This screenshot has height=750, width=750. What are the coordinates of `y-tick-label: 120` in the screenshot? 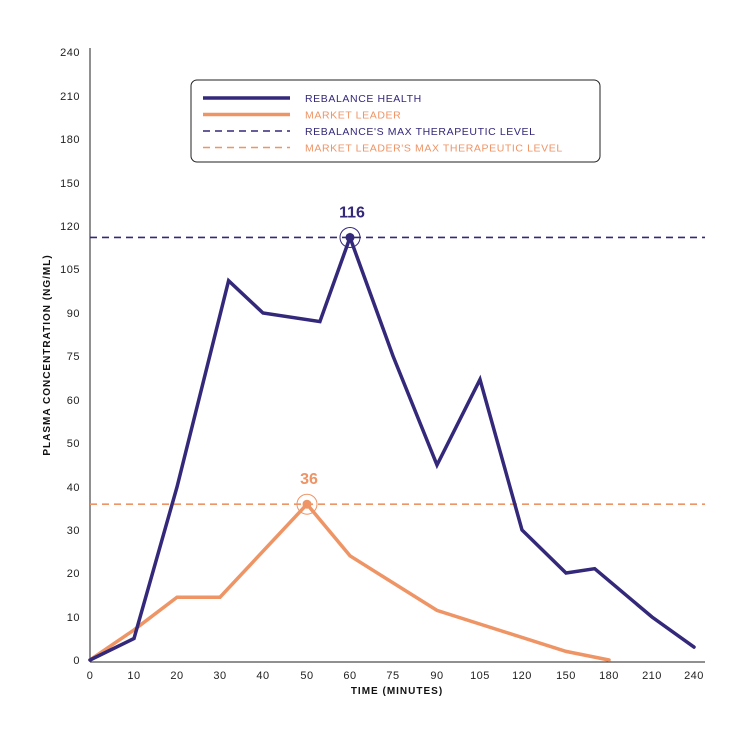 It's located at (70, 227).